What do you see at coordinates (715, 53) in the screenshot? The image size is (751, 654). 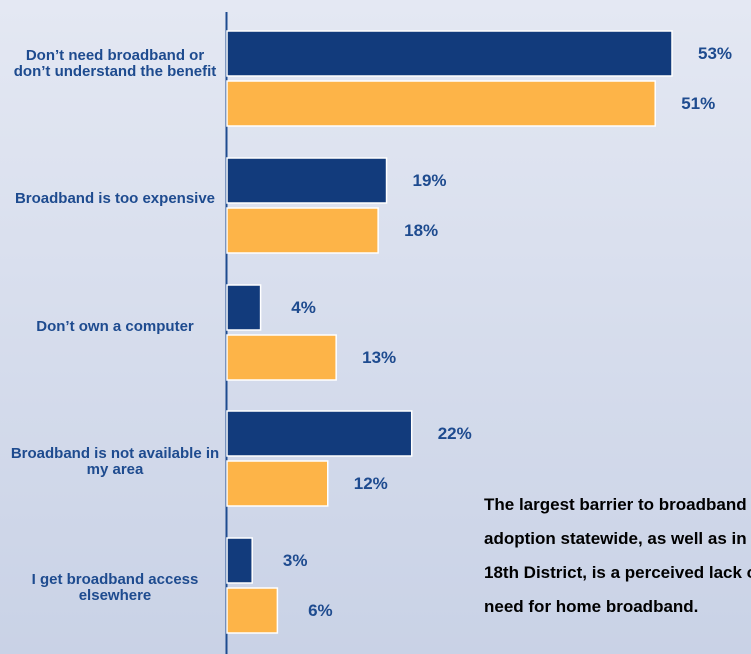 I see `value-label: 53%` at bounding box center [715, 53].